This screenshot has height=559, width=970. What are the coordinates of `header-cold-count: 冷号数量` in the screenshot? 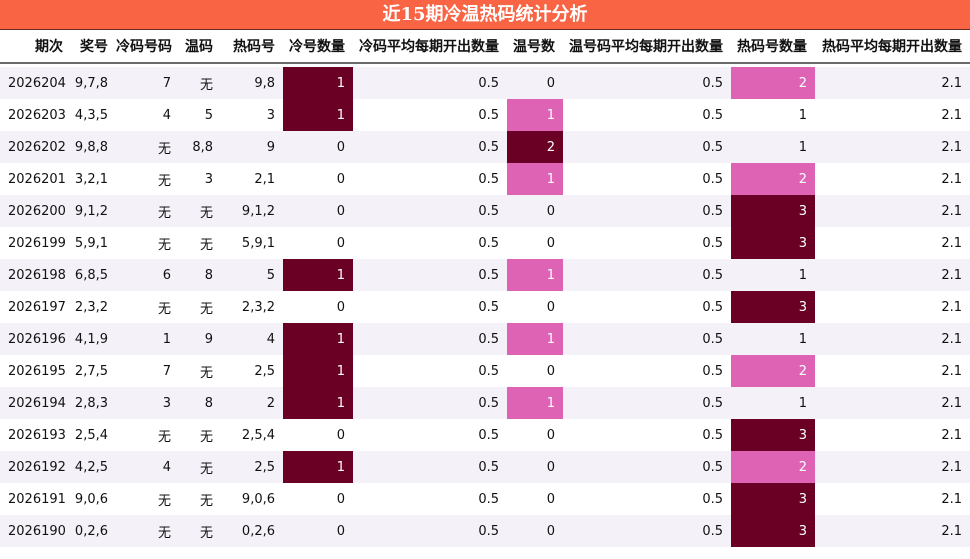 It's located at (318, 47).